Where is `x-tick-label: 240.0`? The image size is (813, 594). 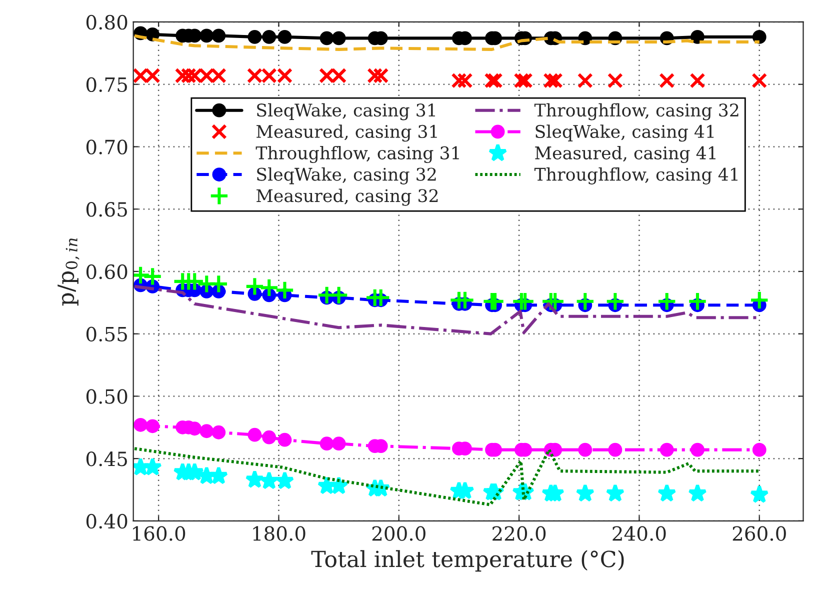
x-tick-label: 240.0 is located at coordinates (639, 533).